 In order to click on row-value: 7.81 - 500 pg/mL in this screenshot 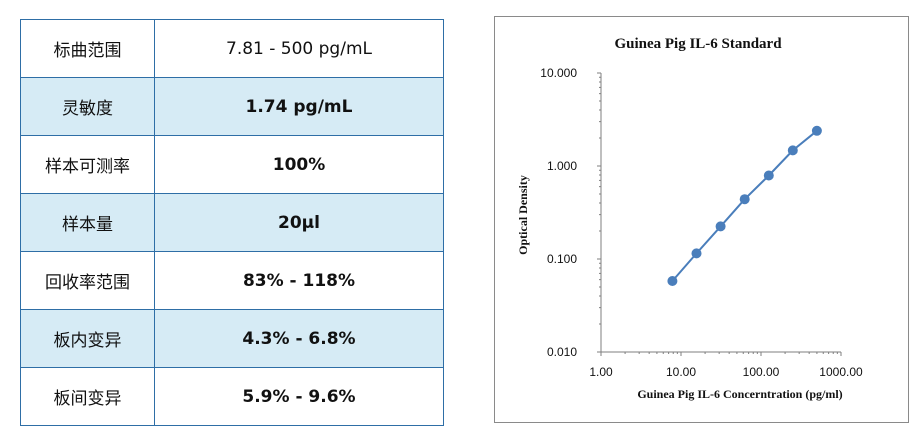, I will do `click(299, 48)`.